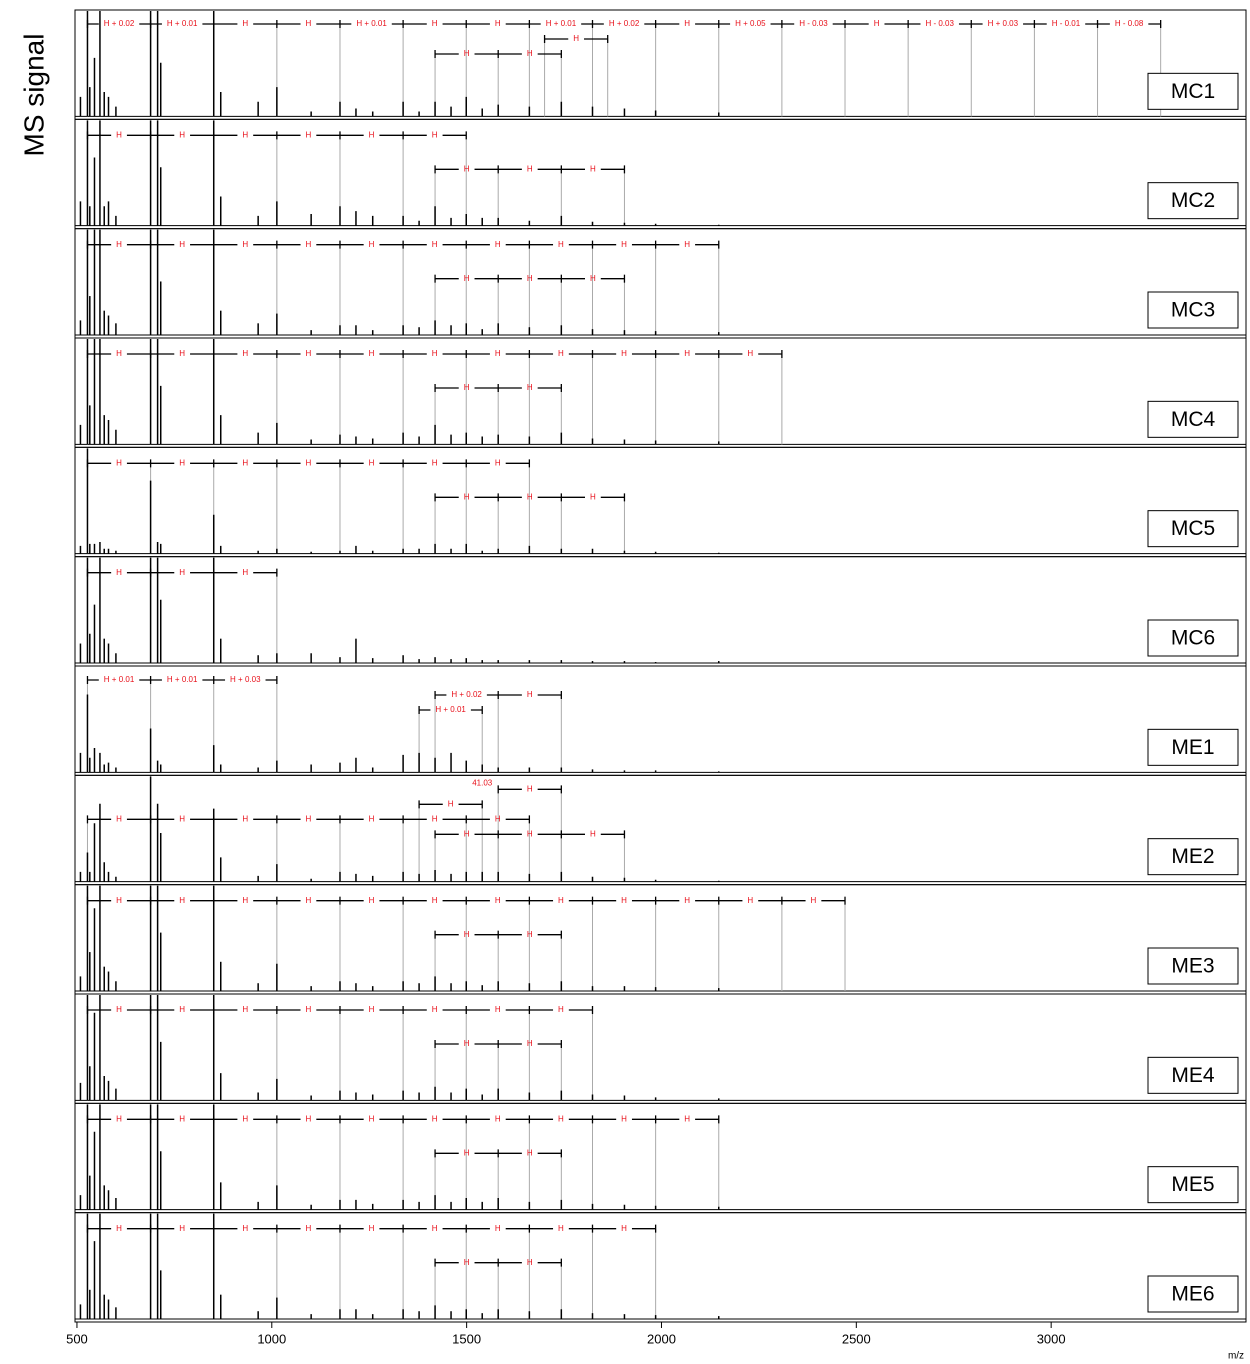 This screenshot has height=1364, width=1250. I want to click on x-tick-label: 500, so click(77, 1338).